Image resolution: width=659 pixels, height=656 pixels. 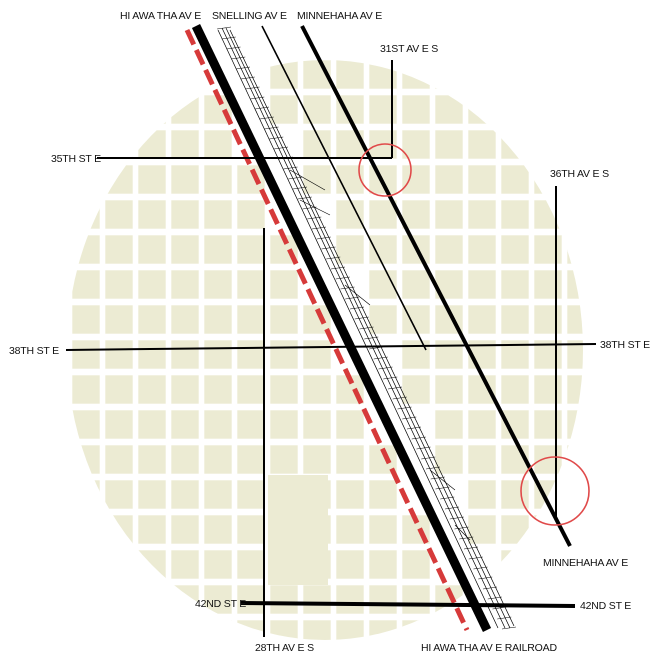 What do you see at coordinates (489, 648) in the screenshot?
I see `label-hiawatha-railroad: HI AWA THA AV E RAILROAD` at bounding box center [489, 648].